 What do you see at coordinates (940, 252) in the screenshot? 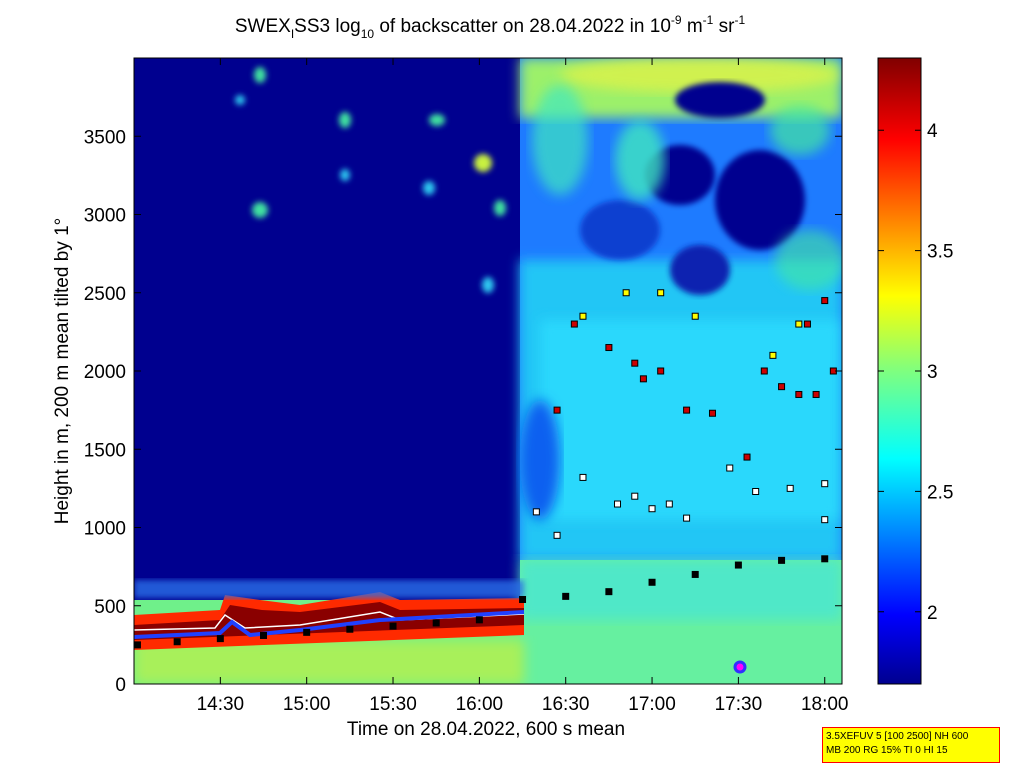
I see `colorbar-tick-label: 3.5` at bounding box center [940, 252].